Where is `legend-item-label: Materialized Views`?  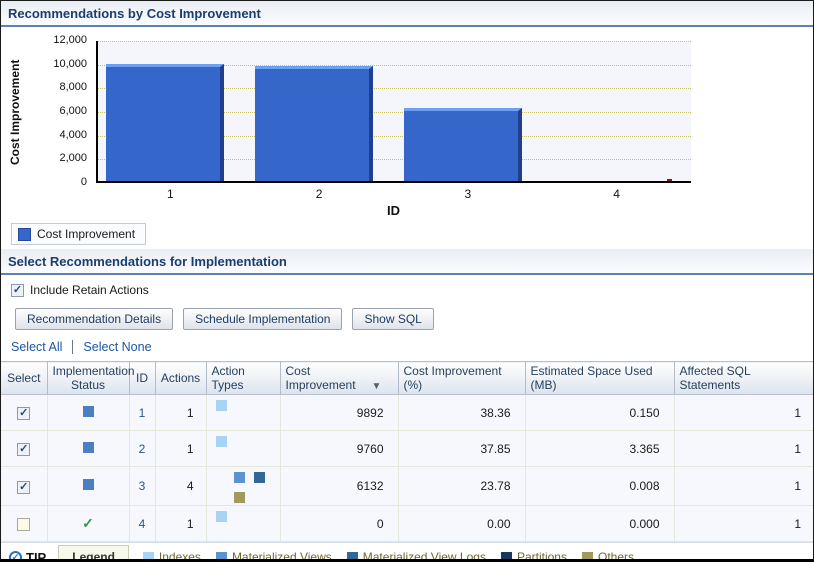 legend-item-label: Materialized Views is located at coordinates (281, 556).